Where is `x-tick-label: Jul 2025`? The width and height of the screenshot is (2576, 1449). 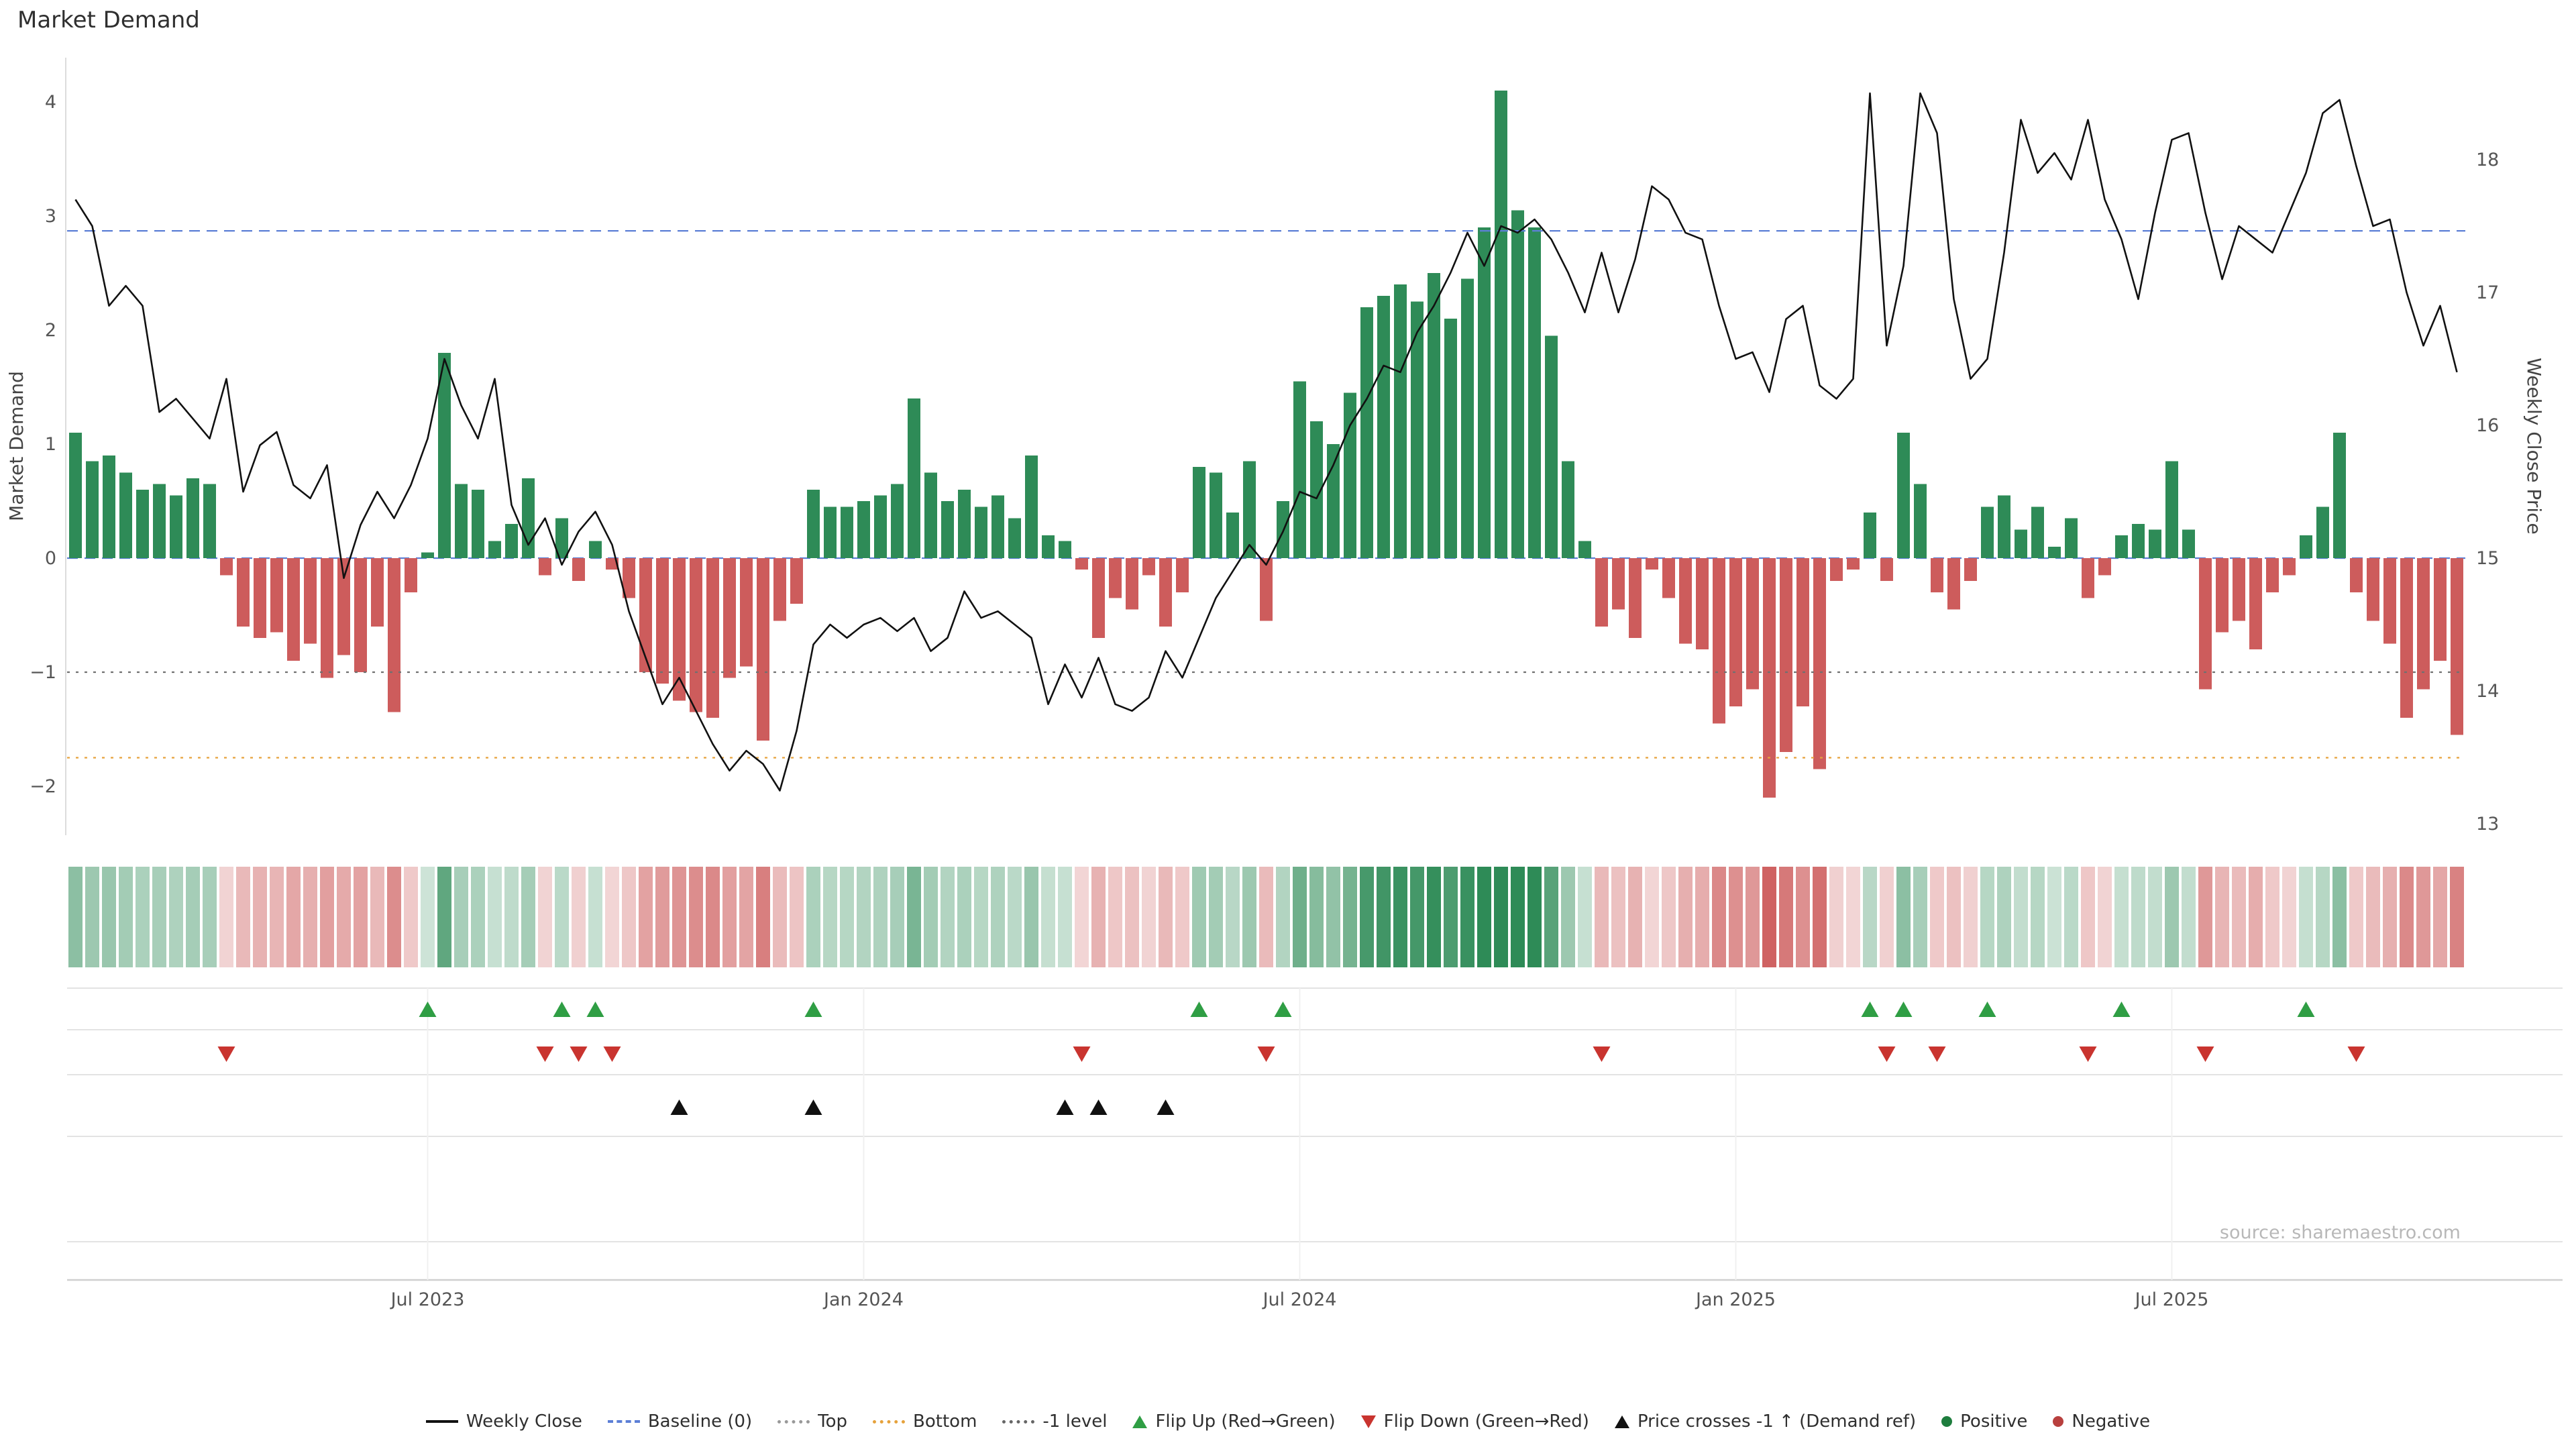
x-tick-label: Jul 2025 is located at coordinates (2171, 1299).